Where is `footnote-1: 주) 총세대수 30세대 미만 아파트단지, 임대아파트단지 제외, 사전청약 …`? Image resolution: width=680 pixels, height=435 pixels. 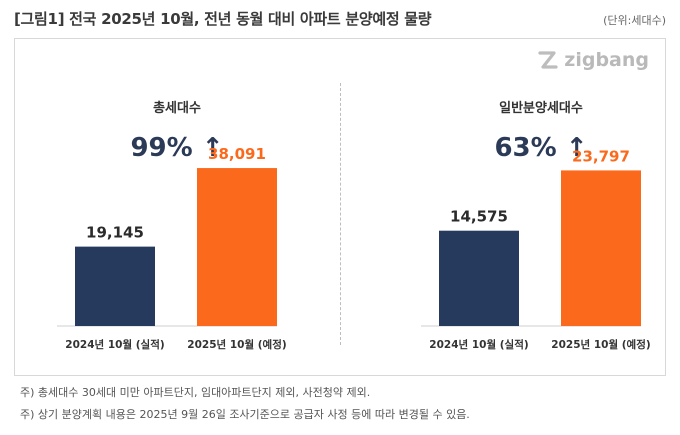
footnote-1: 주) 총세대수 30세대 미만 아파트단지, 임대아파트단지 제외, 사전청약 … is located at coordinates (195, 392).